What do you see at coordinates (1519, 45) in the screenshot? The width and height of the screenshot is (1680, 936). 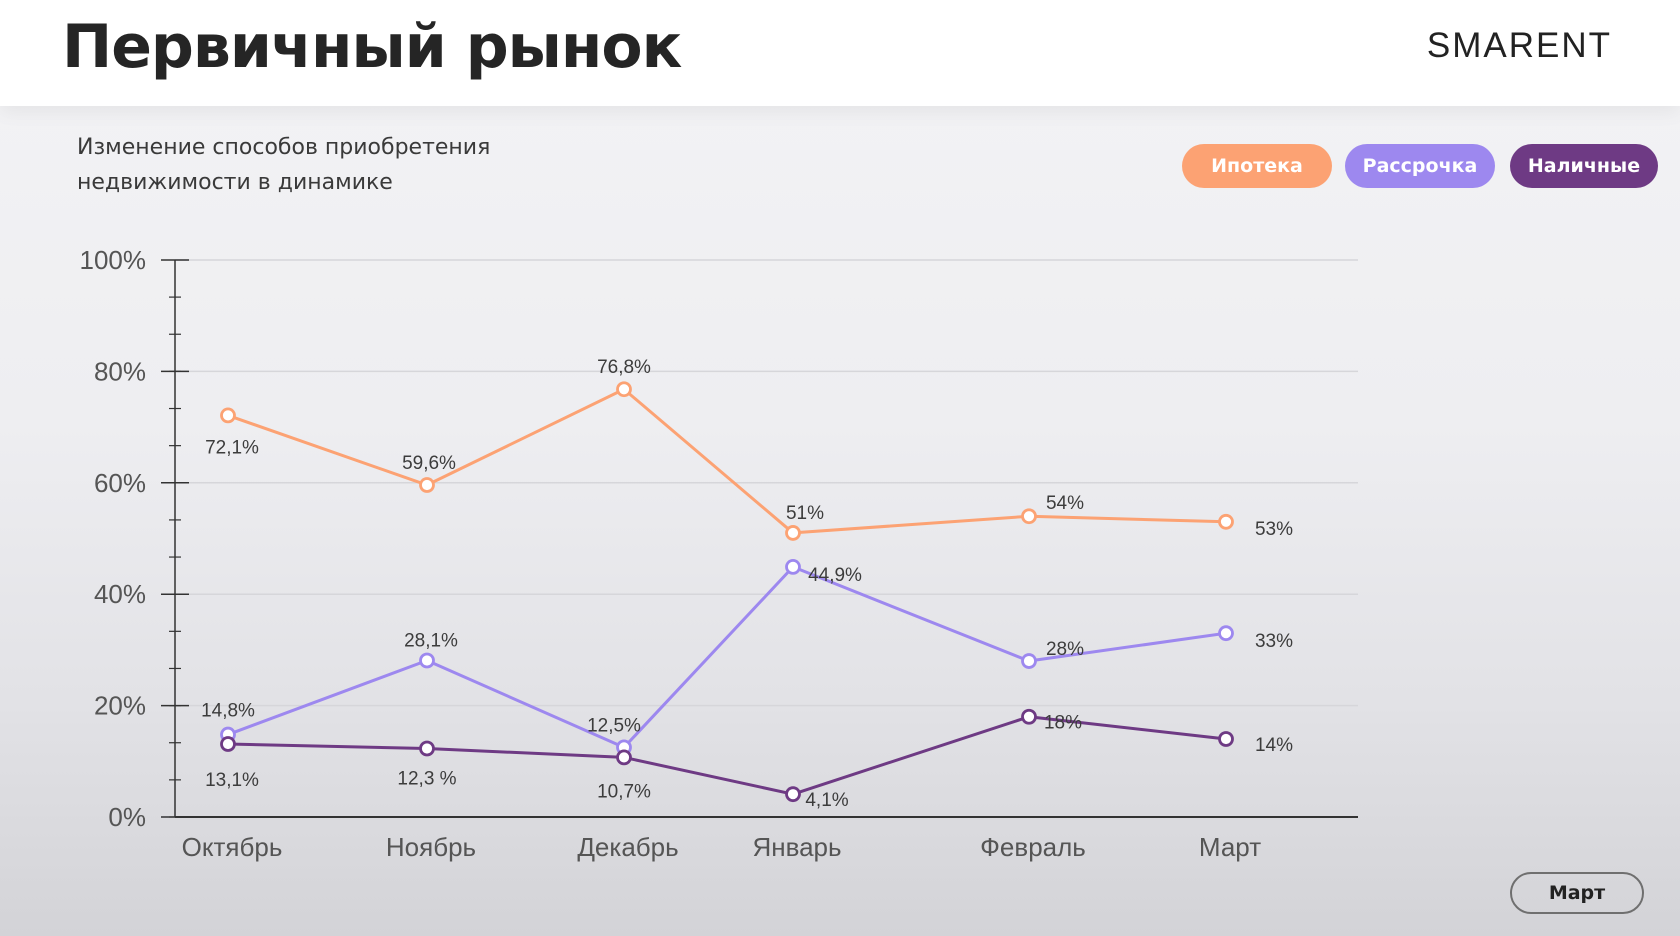 I see `brand-logo: SMARENT` at bounding box center [1519, 45].